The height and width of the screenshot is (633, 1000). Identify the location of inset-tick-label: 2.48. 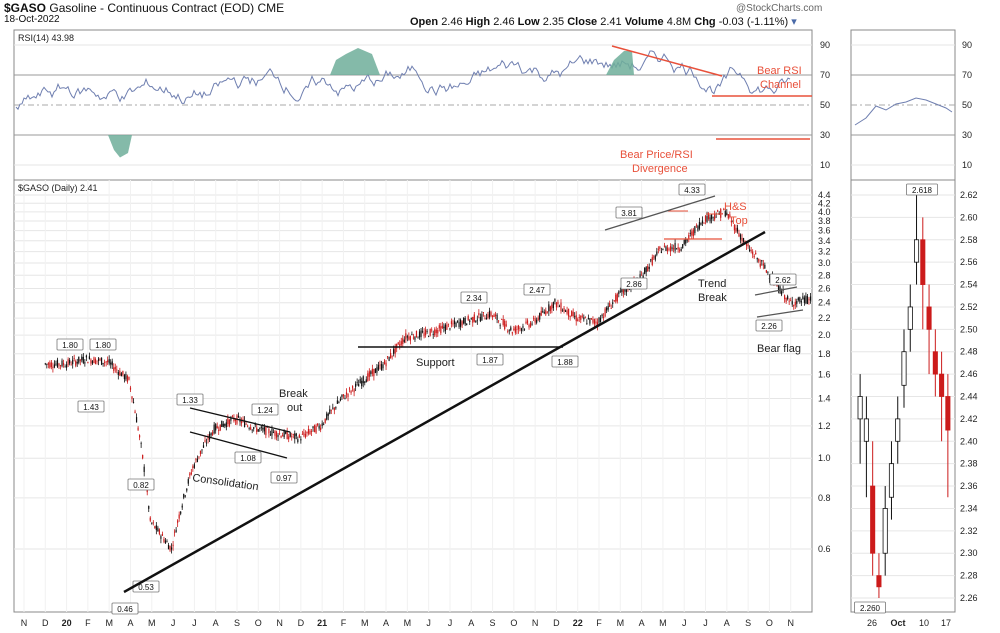
(969, 352).